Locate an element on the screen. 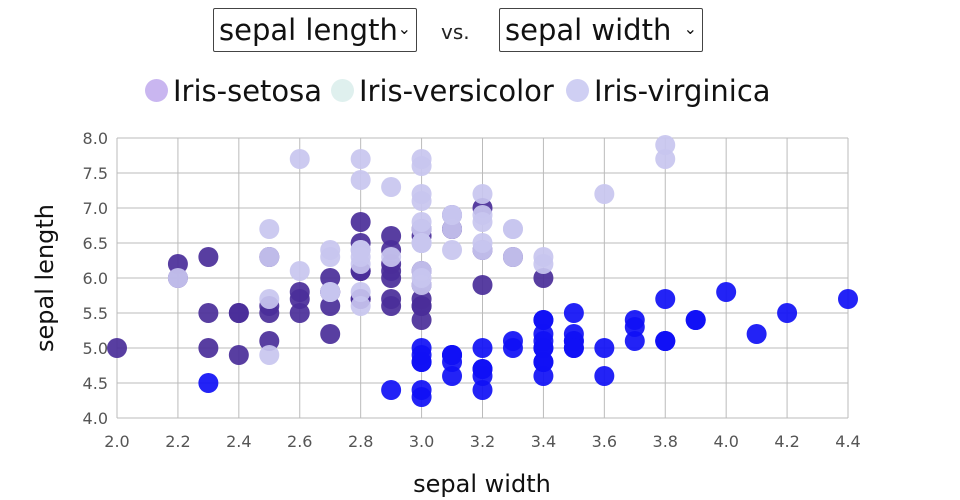 Image resolution: width=960 pixels, height=500 pixels. y-tick-label: 5.5 is located at coordinates (95, 313).